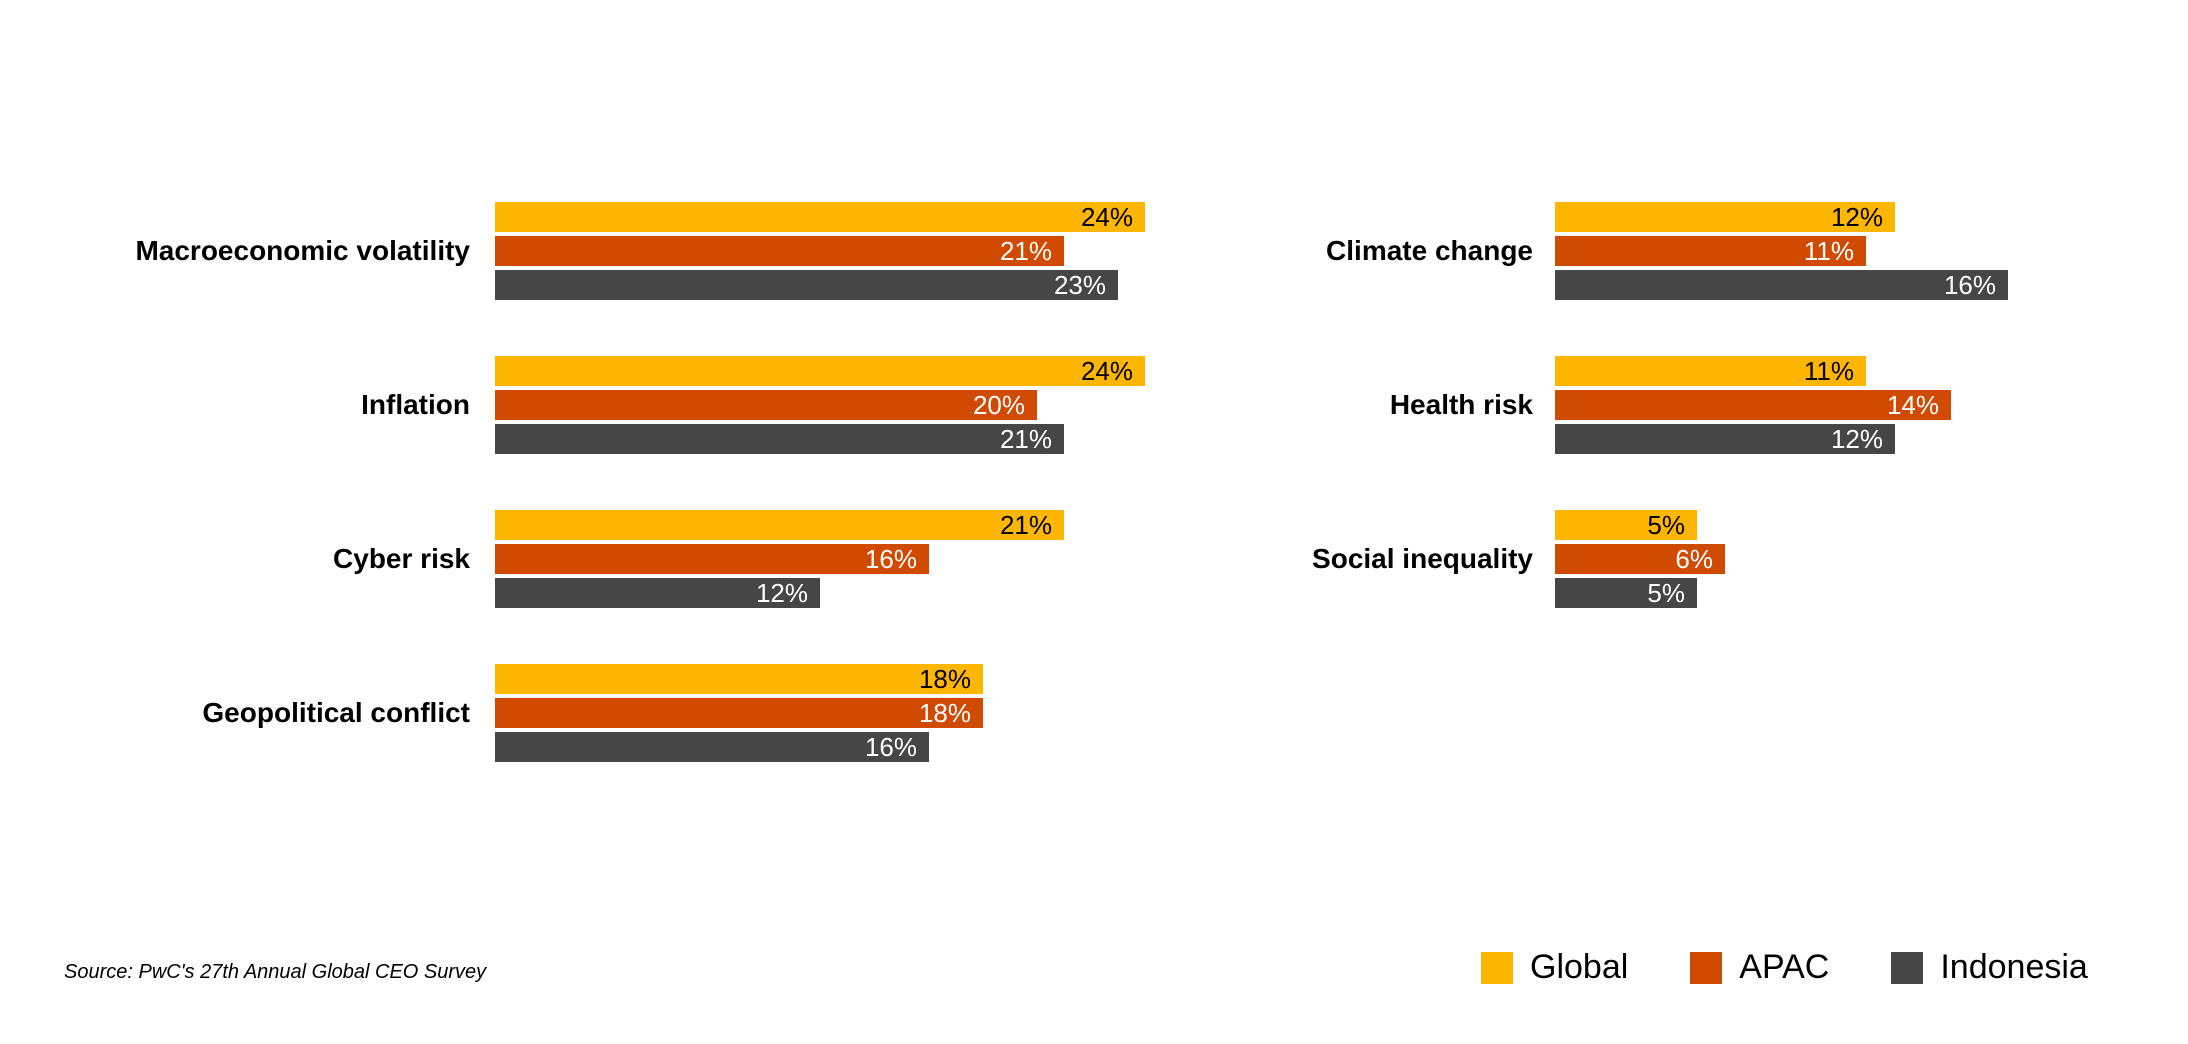  I want to click on category-group: Geopolitical conflict 18% 18% 16%, so click(625, 713).